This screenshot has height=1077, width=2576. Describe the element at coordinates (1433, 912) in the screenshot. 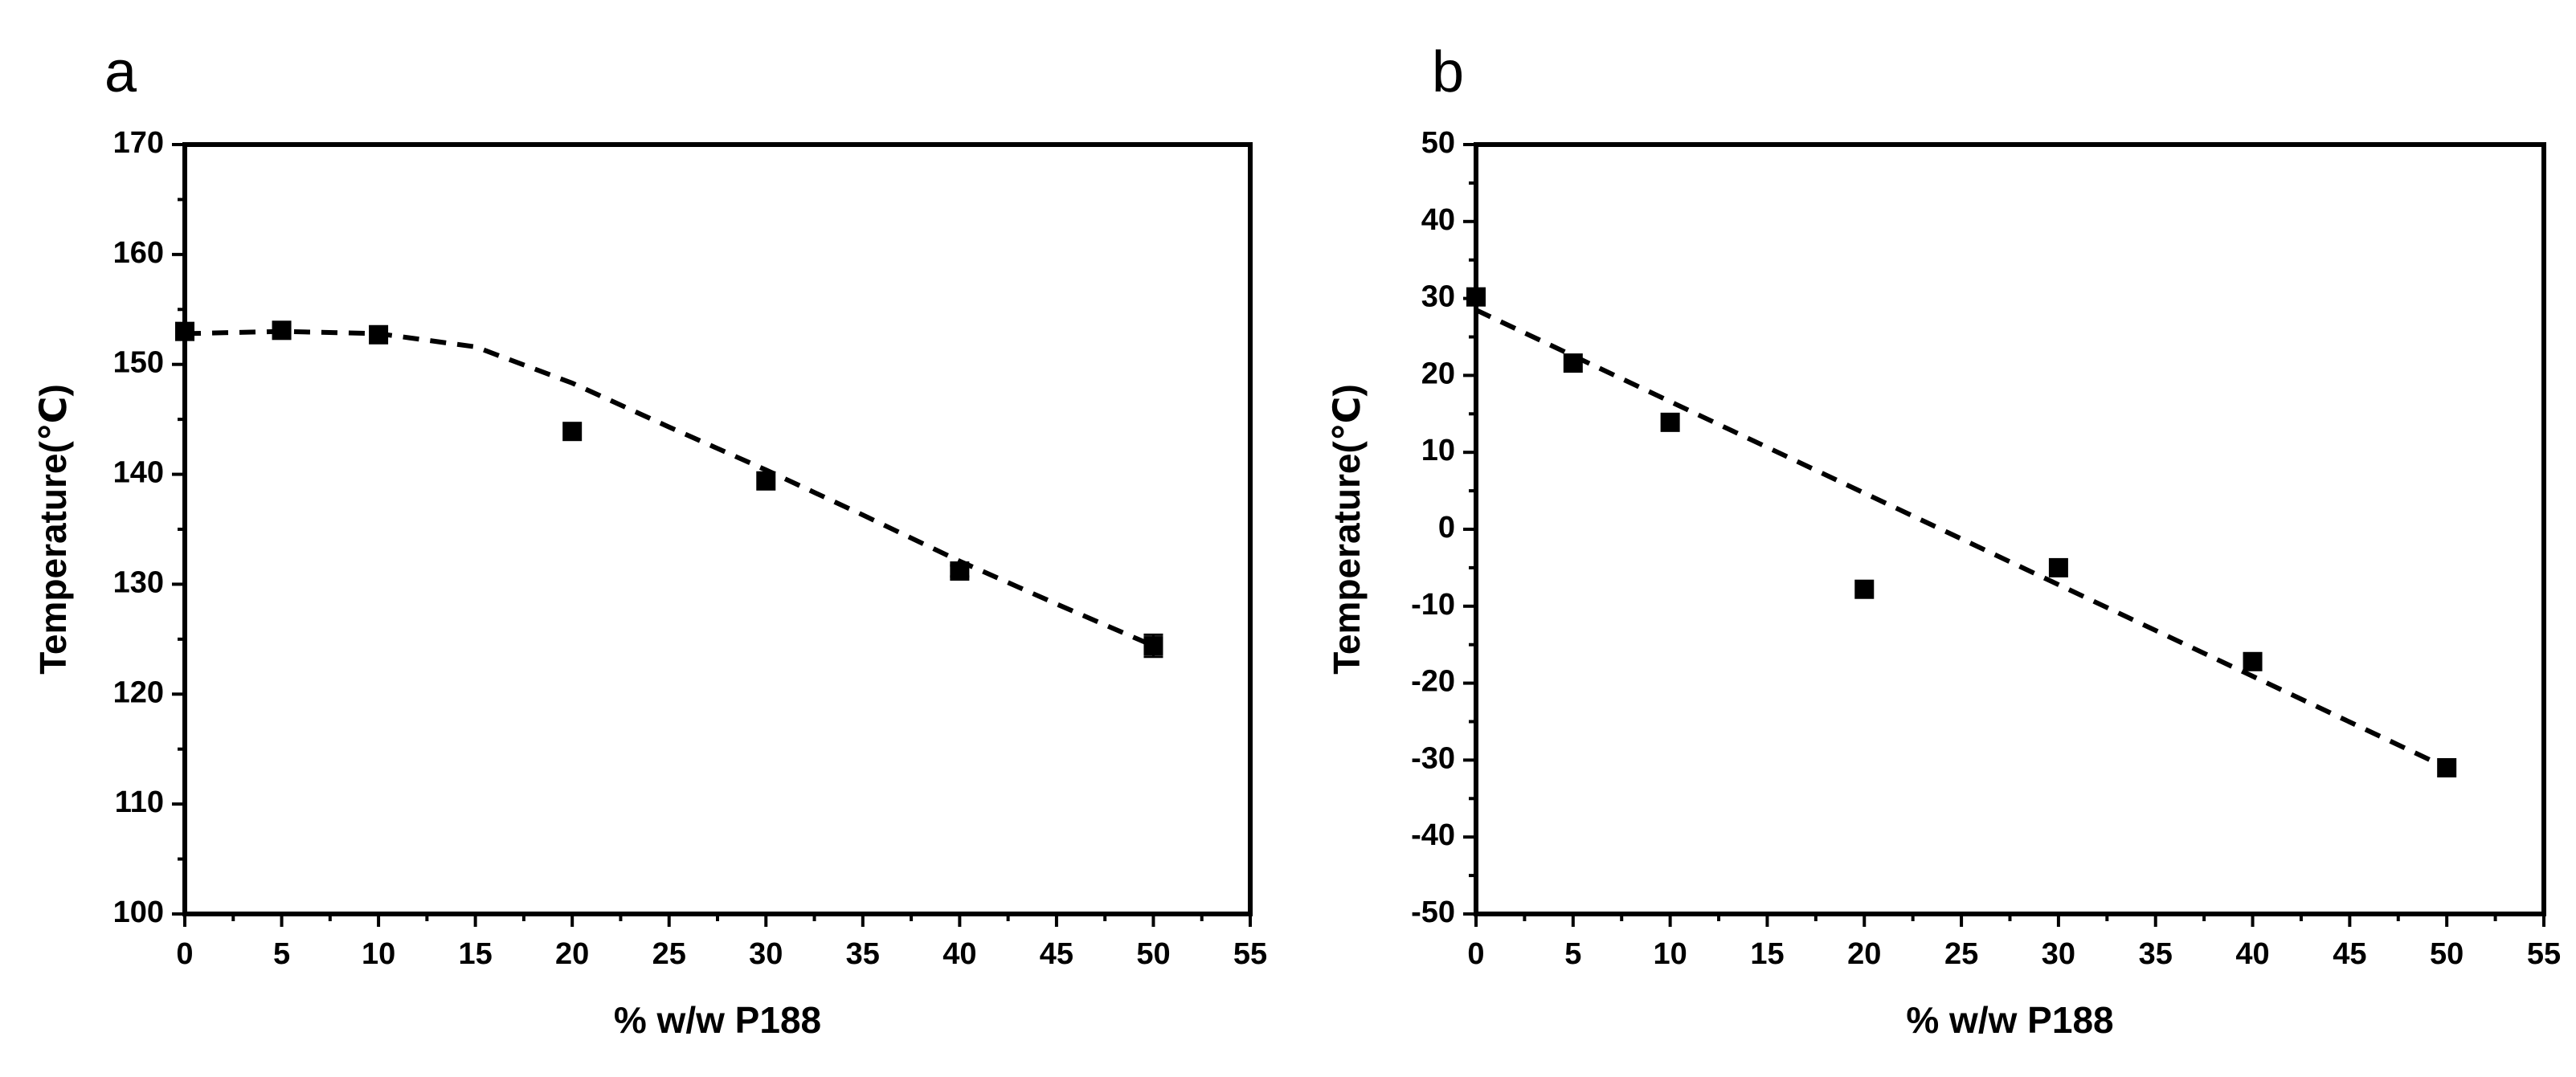

I see `y-tick-label: -50` at that location.